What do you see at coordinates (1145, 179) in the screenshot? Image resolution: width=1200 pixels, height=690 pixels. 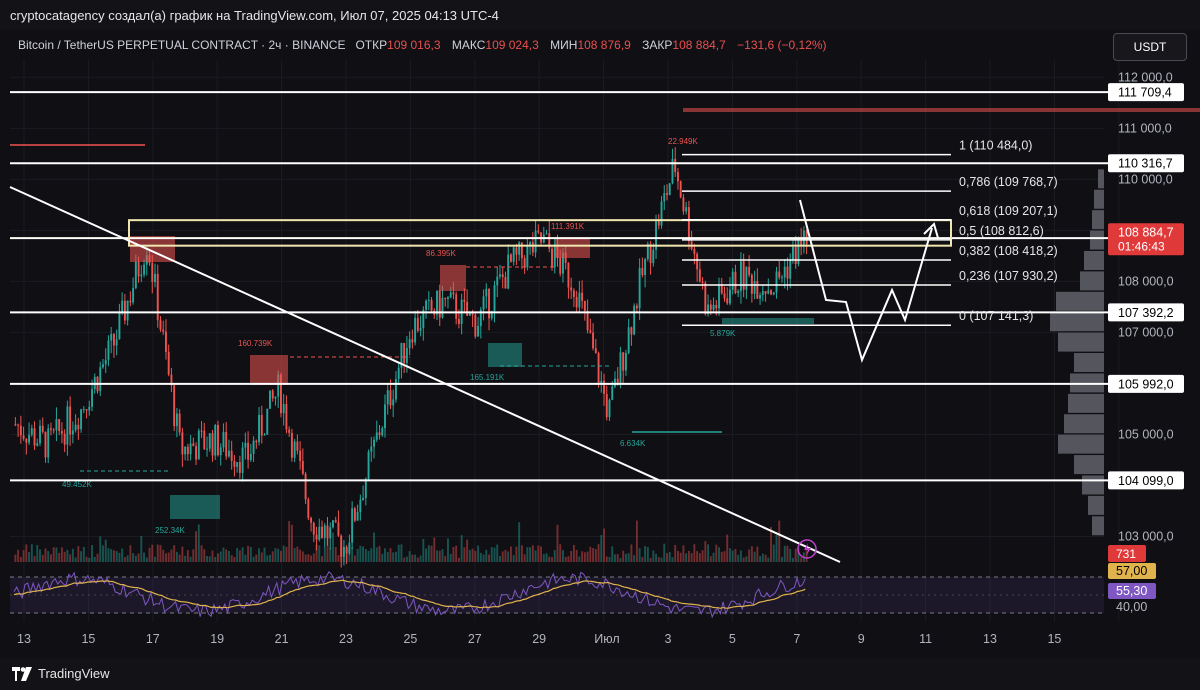 I see `price-axis-tick: 110 000,0` at bounding box center [1145, 179].